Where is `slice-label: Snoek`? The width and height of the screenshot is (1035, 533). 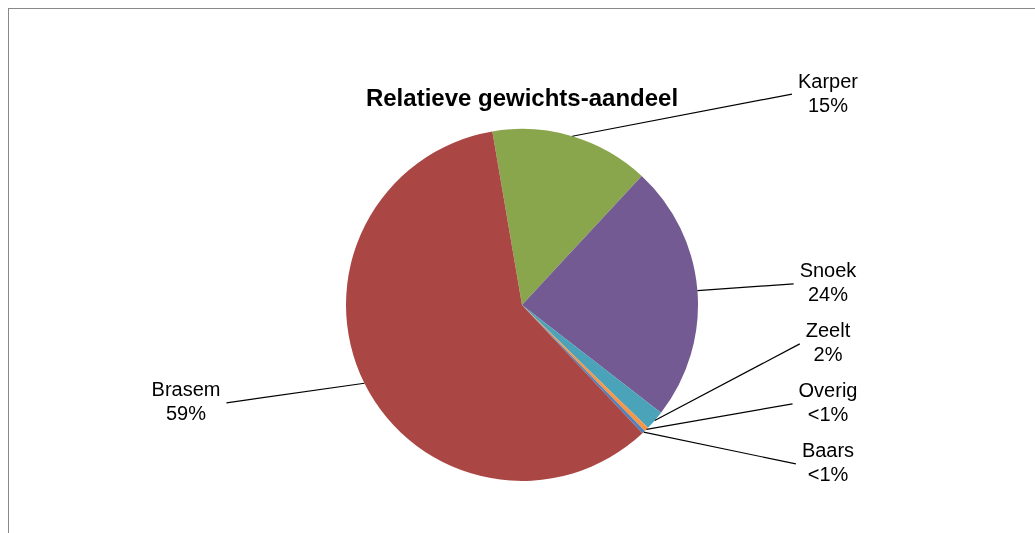 slice-label: Snoek is located at coordinates (828, 270).